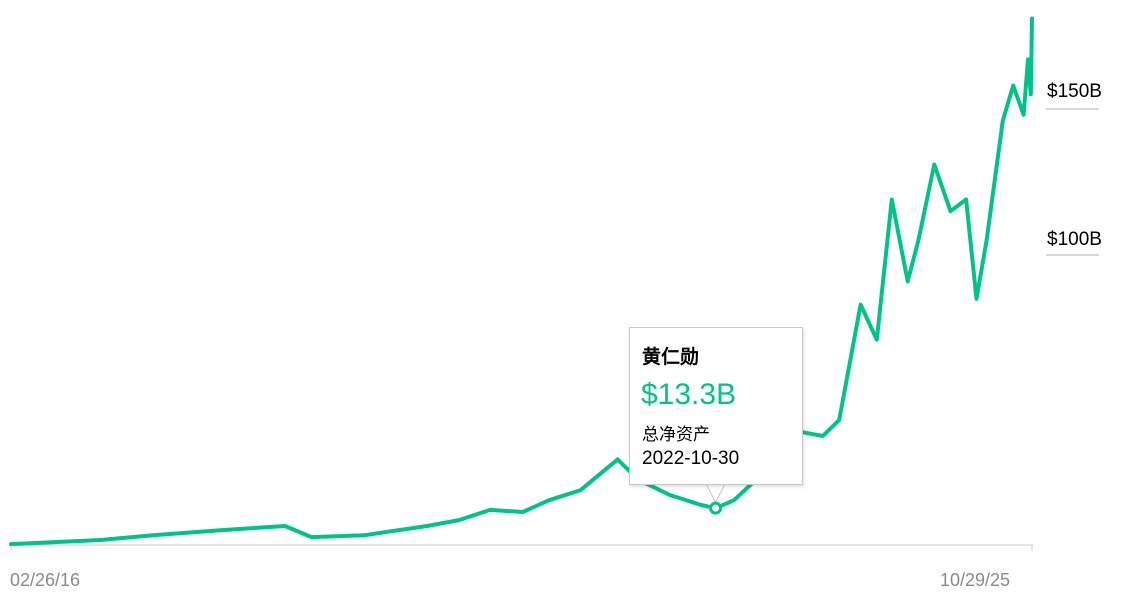 This screenshot has width=1128, height=606. Describe the element at coordinates (691, 458) in the screenshot. I see `tooltip-date: 2022-10-30` at that location.